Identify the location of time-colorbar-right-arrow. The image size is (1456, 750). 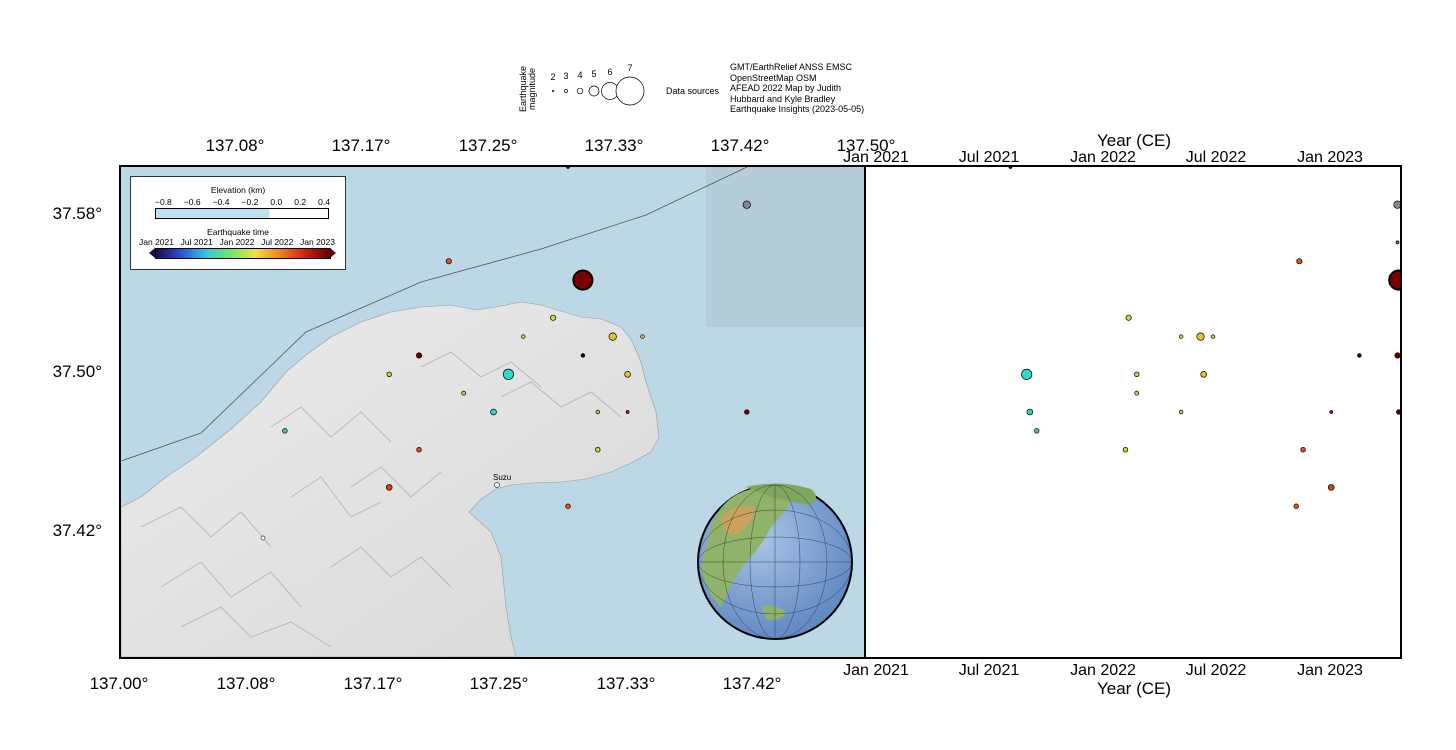
(333, 253).